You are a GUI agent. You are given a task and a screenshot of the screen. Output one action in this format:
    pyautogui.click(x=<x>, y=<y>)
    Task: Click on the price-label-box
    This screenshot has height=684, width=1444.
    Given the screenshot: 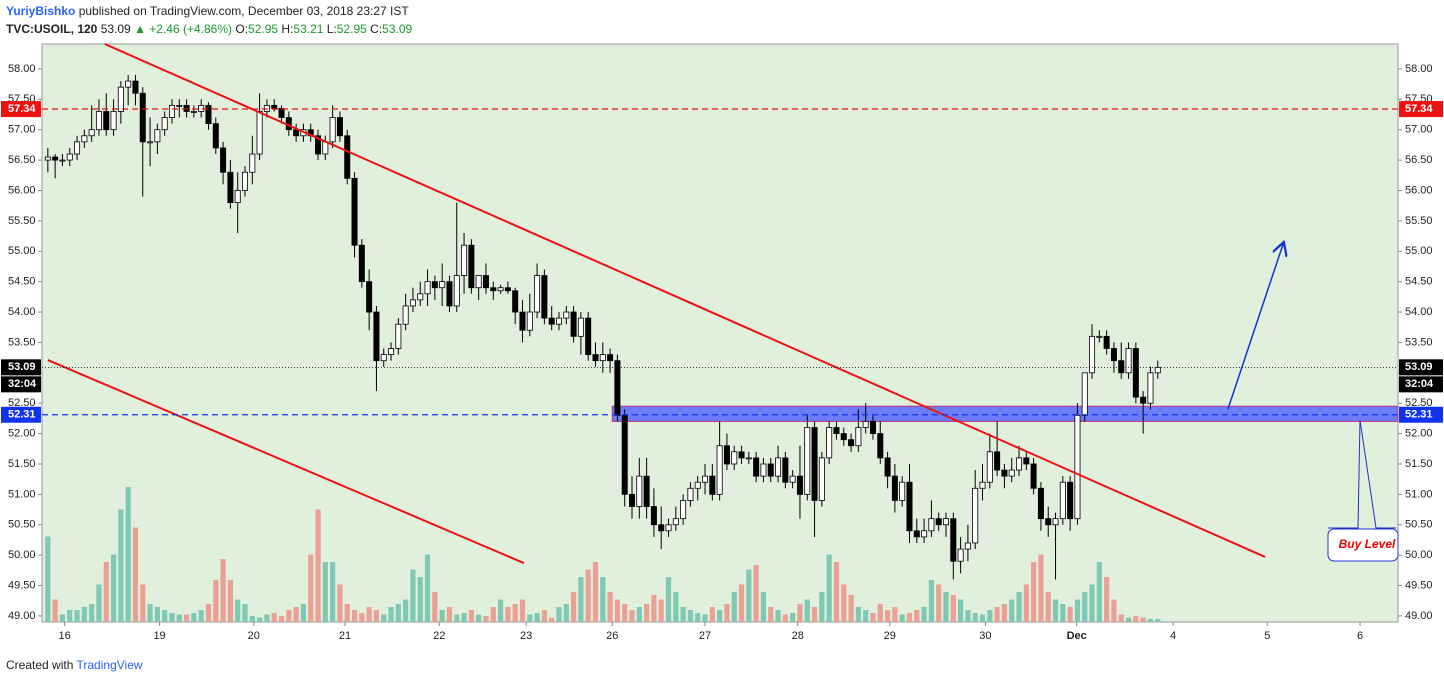 What is the action you would take?
    pyautogui.click(x=1421, y=414)
    